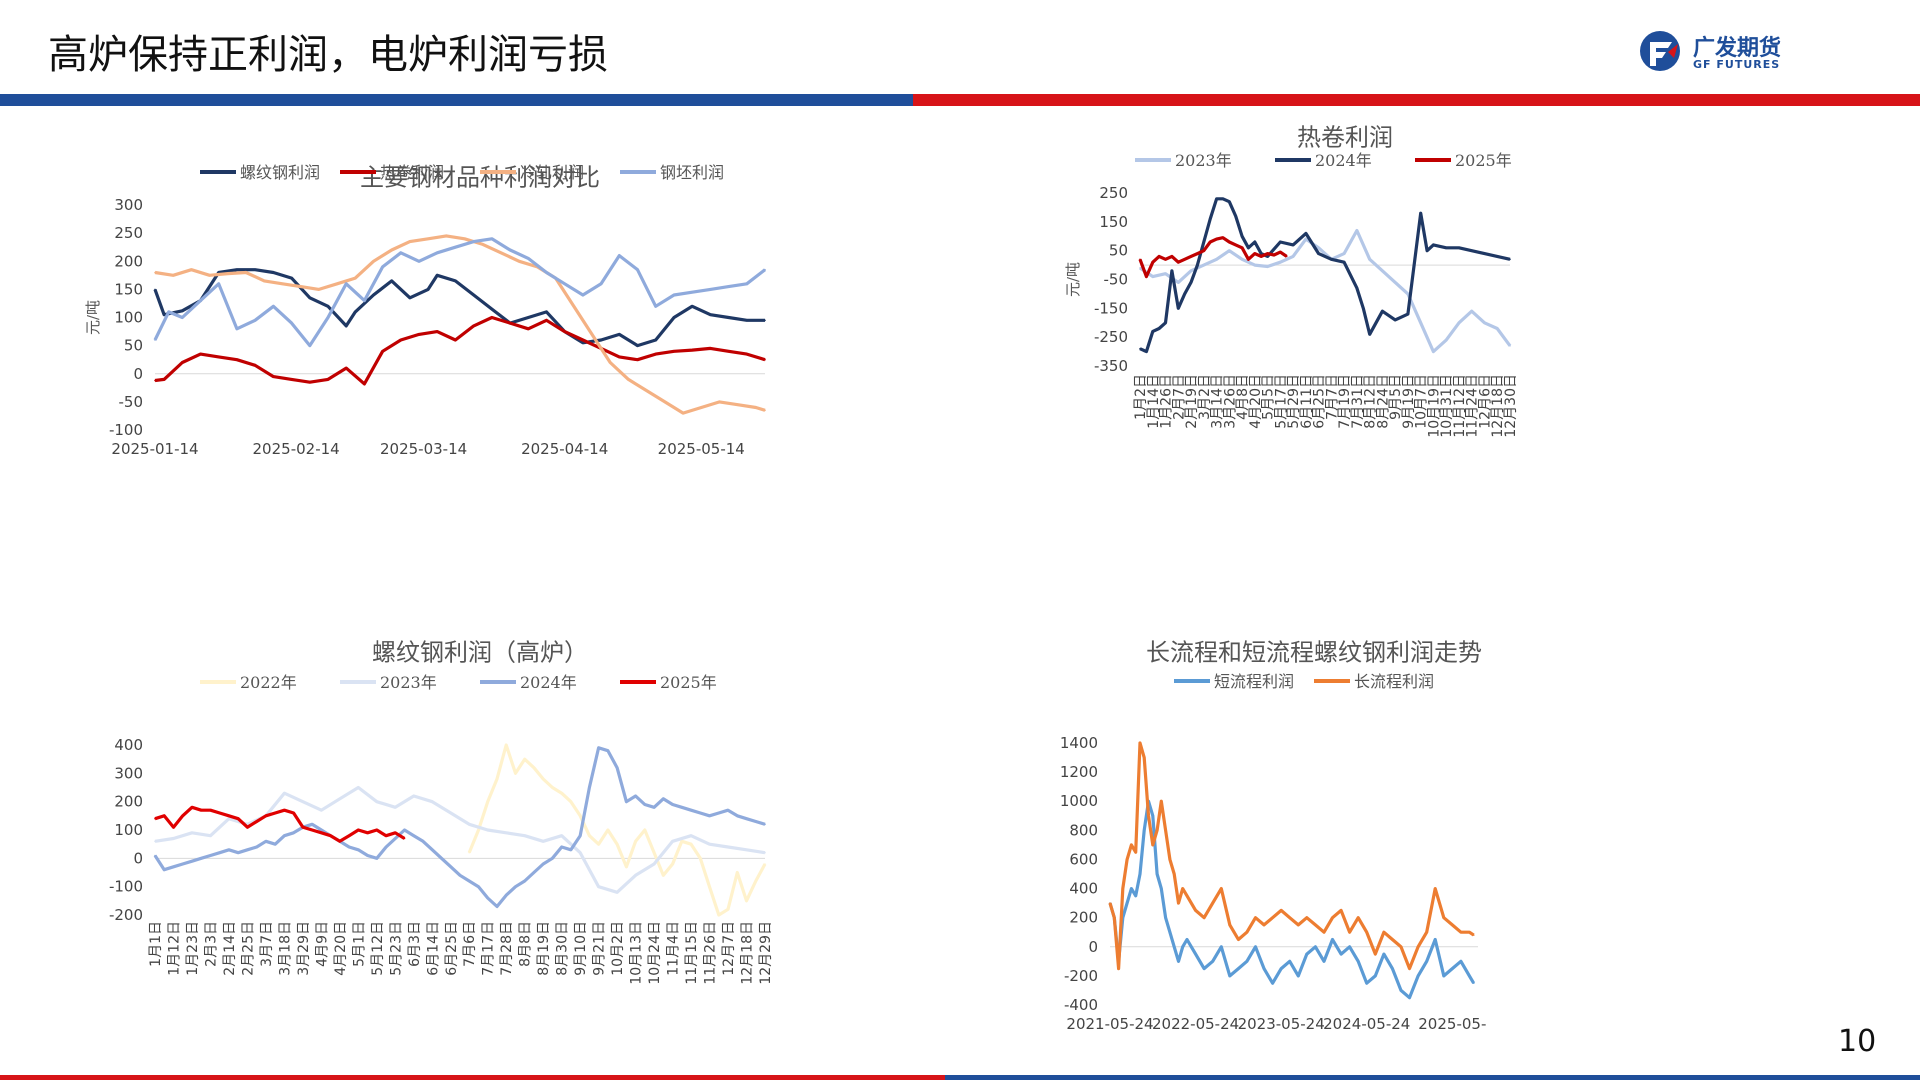 The height and width of the screenshot is (1080, 1920). What do you see at coordinates (268, 682) in the screenshot?
I see `legend-label: 2022年` at bounding box center [268, 682].